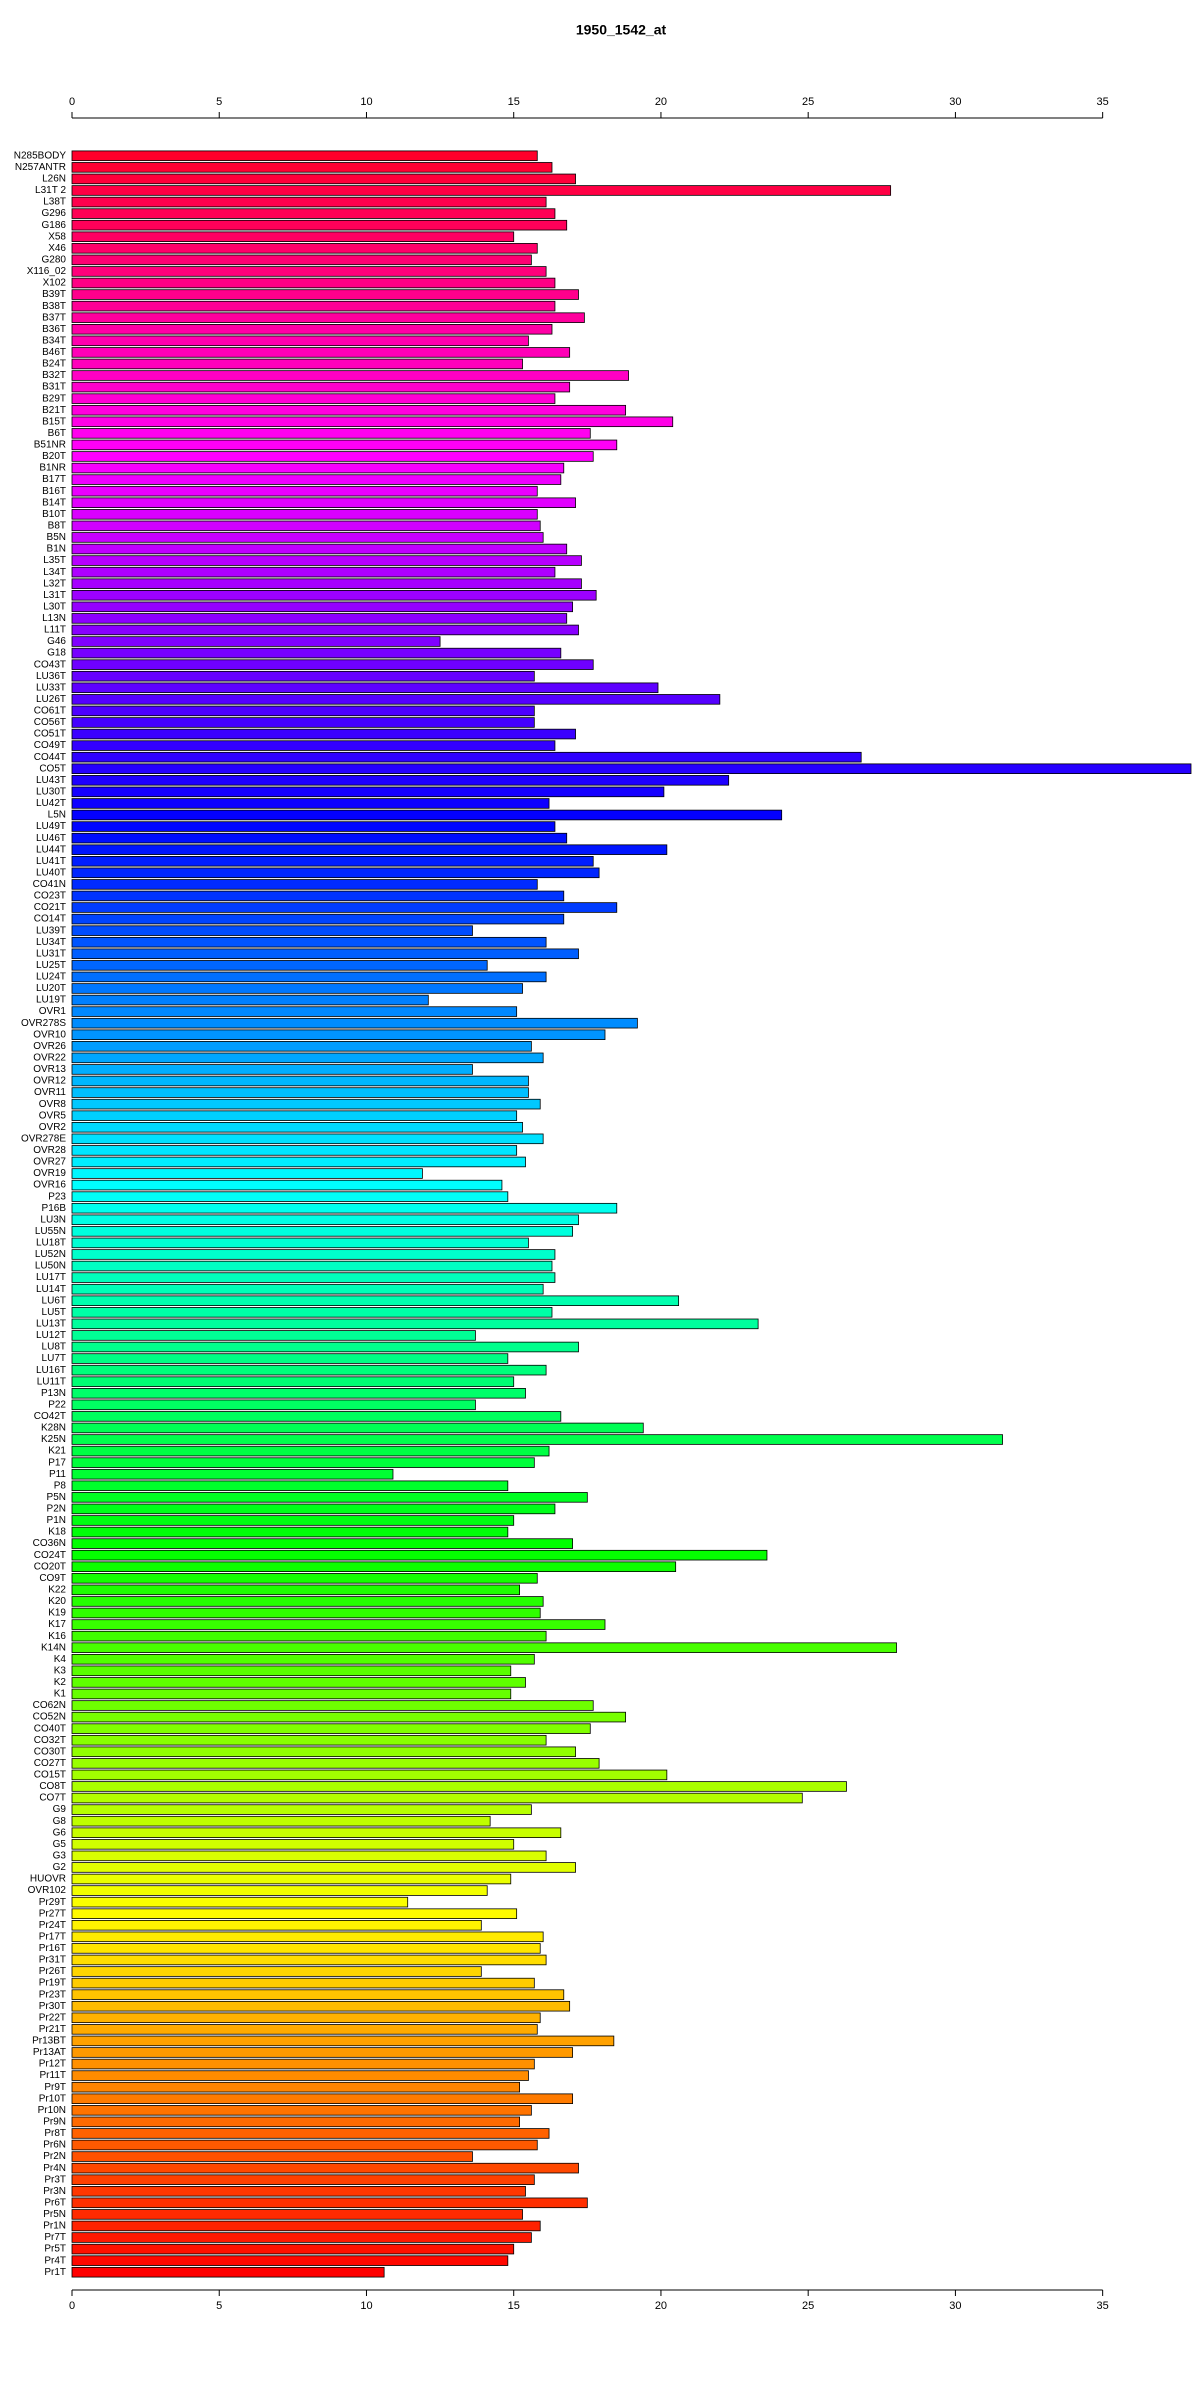 This screenshot has height=2400, width=1200. Describe the element at coordinates (57, 1451) in the screenshot. I see `y-tick-label: K21` at that location.